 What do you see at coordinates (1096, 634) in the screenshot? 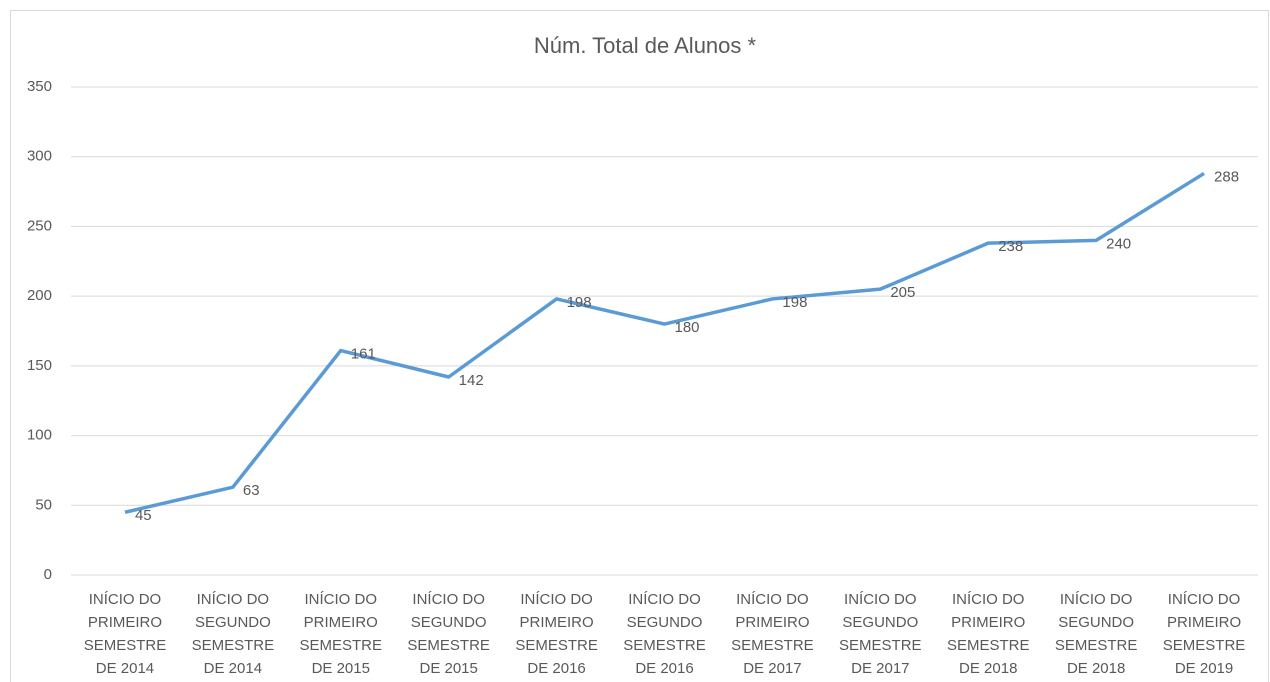
I see `x-tick-label: INÍCIO DO SEGUNDO SEMESTRE DE 2018` at bounding box center [1096, 634].